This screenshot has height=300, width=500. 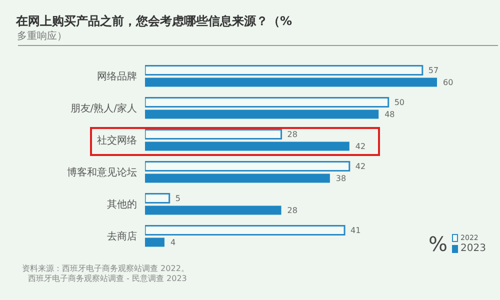 What do you see at coordinates (117, 140) in the screenshot?
I see `y-tick-label: 社交网络` at bounding box center [117, 140].